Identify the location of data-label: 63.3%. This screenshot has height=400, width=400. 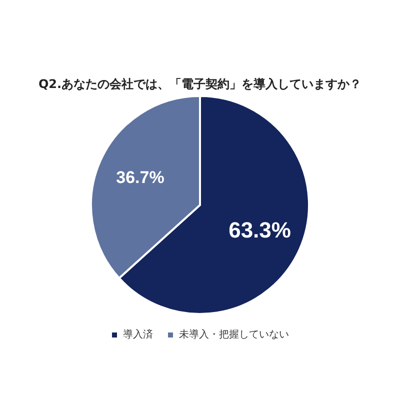
(259, 230).